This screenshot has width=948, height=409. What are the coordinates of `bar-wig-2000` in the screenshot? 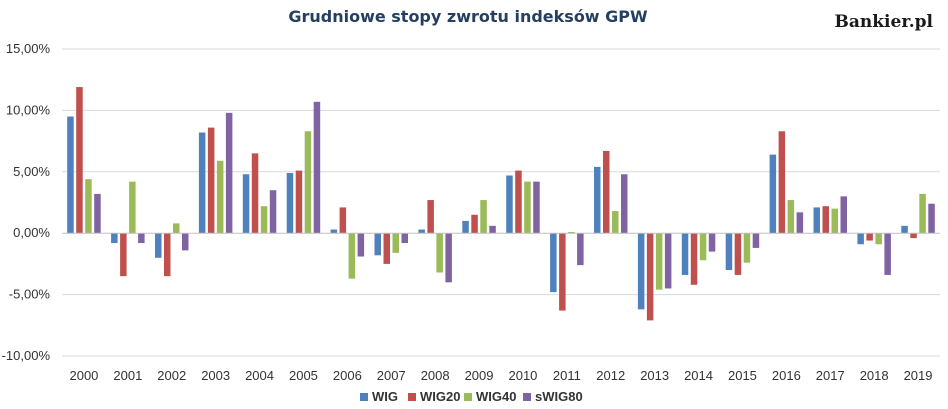 It's located at (70, 175).